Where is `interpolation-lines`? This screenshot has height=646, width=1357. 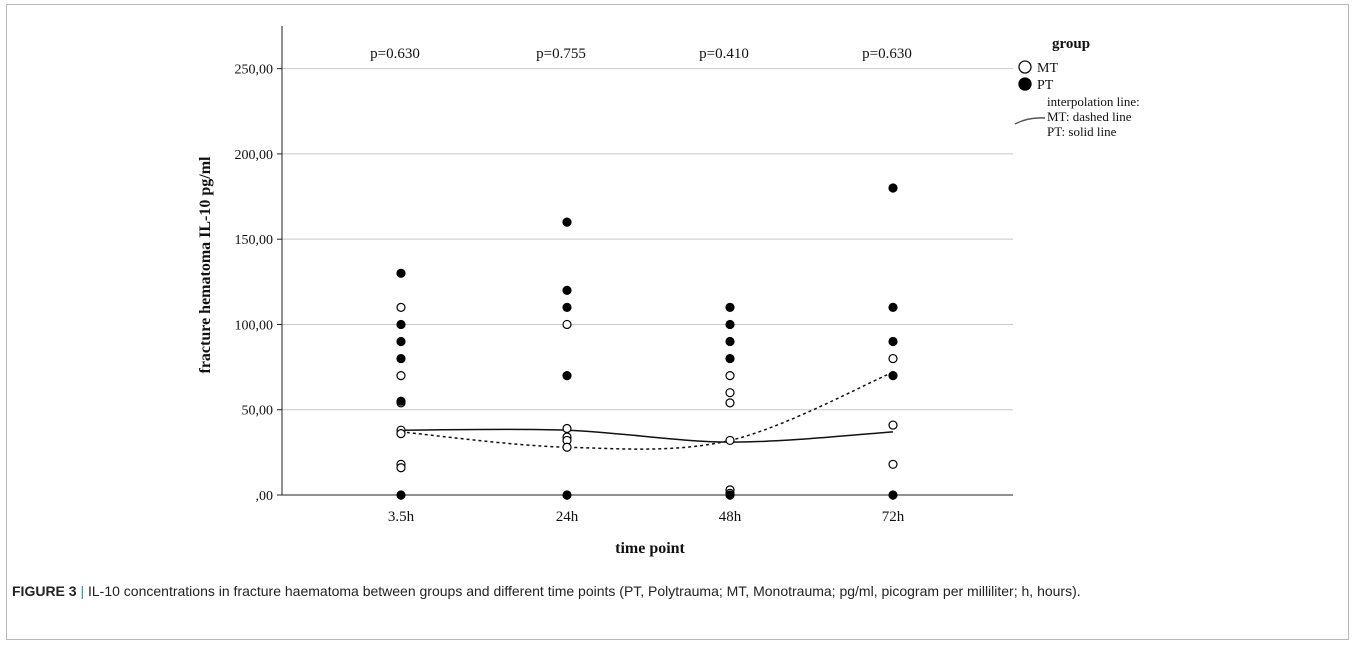 interpolation-lines is located at coordinates (647, 410).